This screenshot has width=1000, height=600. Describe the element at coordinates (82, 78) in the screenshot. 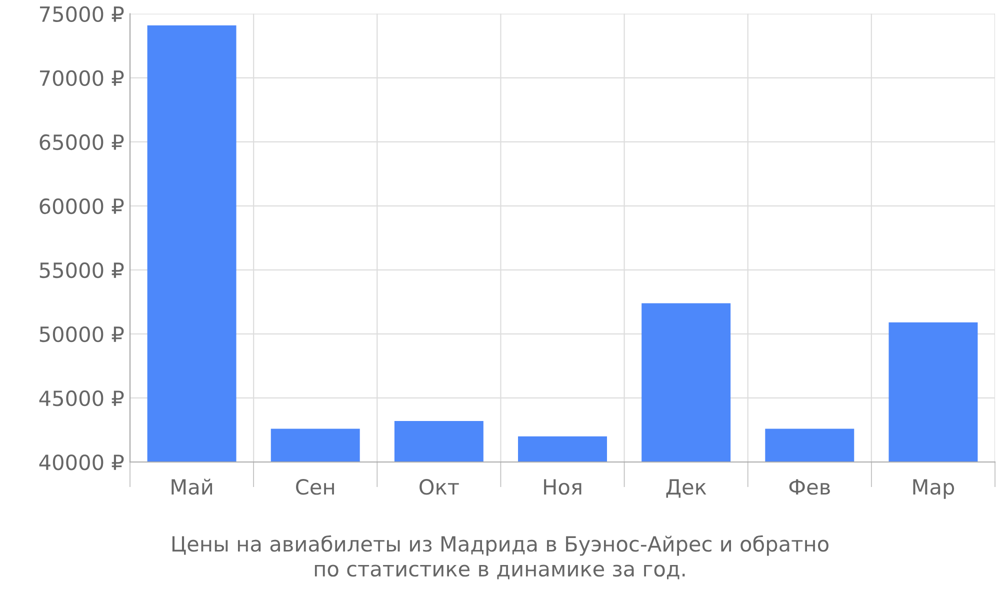

I see `y-tick-label: 70000 ₽` at that location.